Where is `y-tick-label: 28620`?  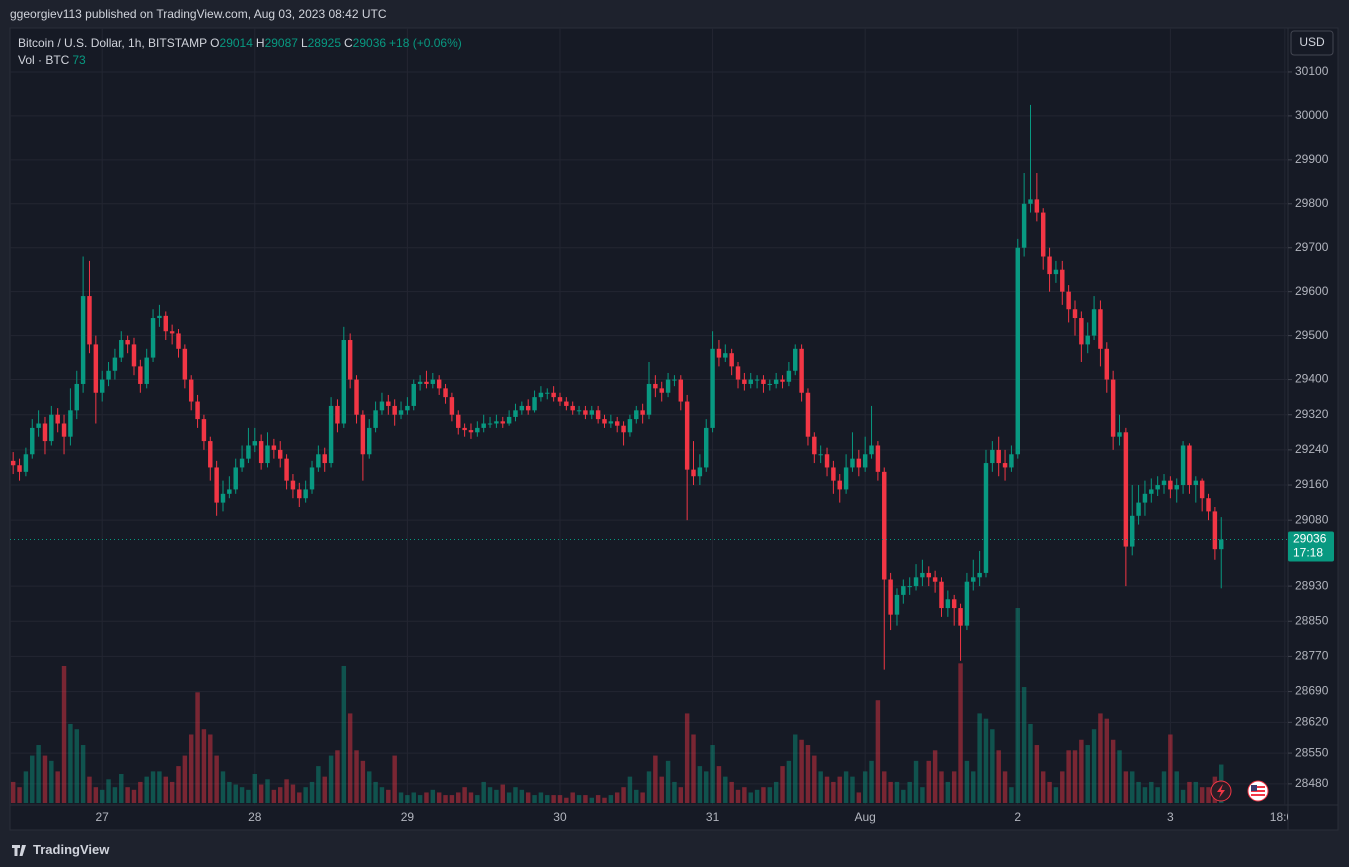
y-tick-label: 28620 is located at coordinates (1312, 722).